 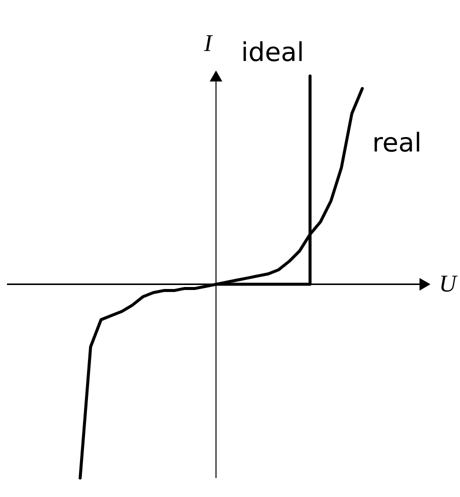 What do you see at coordinates (448, 284) in the screenshot?
I see `x-axis-title: U` at bounding box center [448, 284].